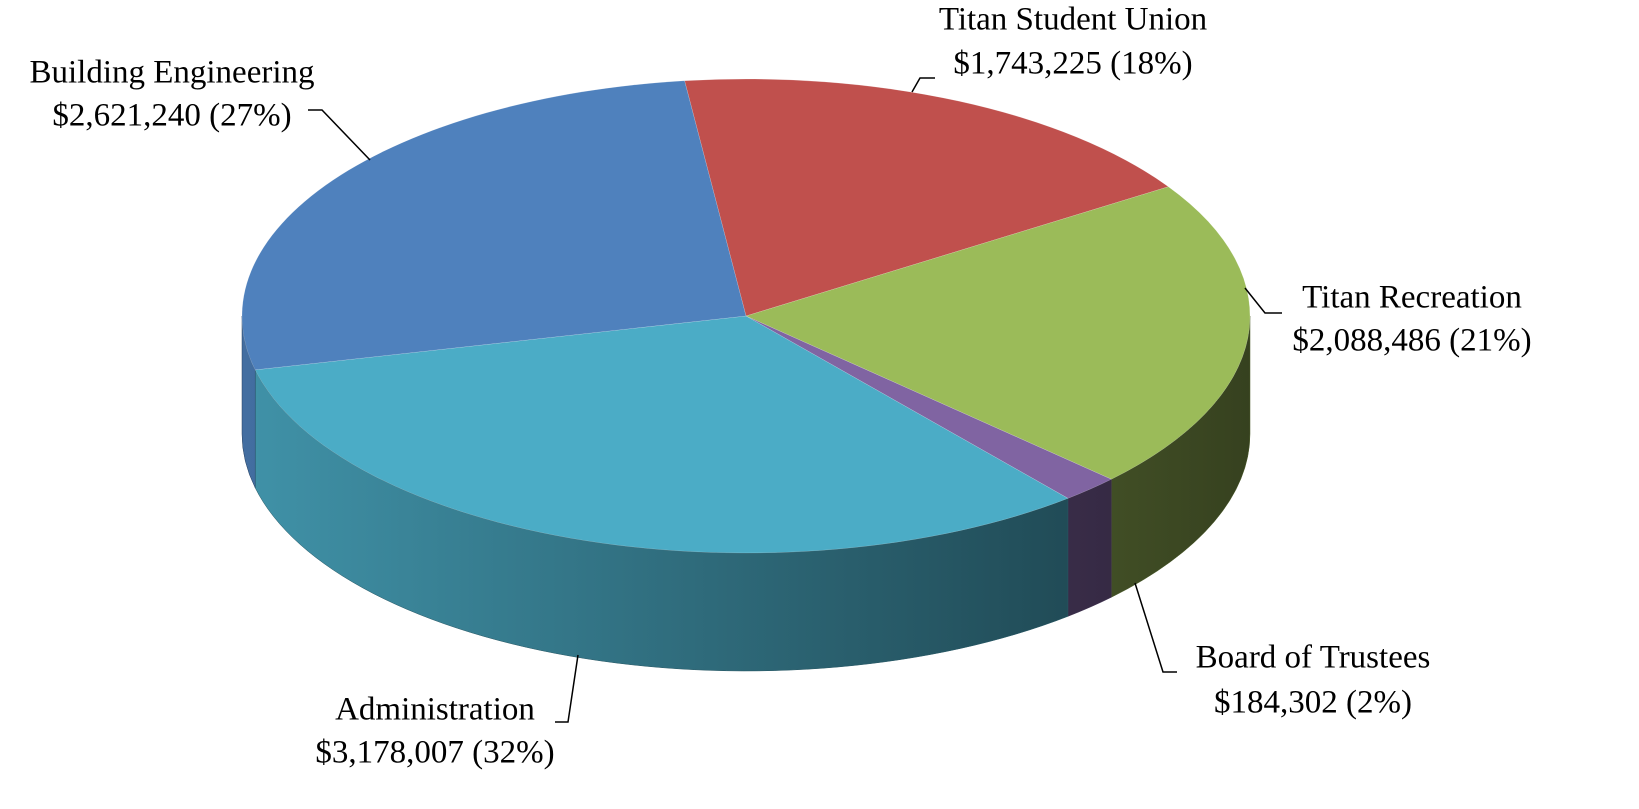 Image resolution: width=1639 pixels, height=809 pixels. Describe the element at coordinates (171, 73) in the screenshot. I see `label-name: Building Engineering` at that location.